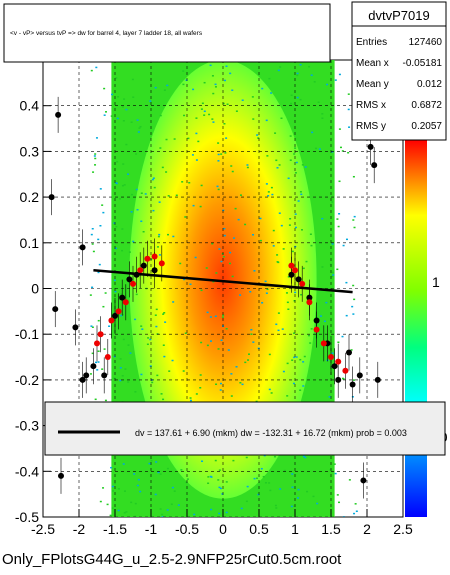 Image resolution: width=450 pixels, height=575 pixels. I want to click on x-tick-label: 2, so click(367, 529).